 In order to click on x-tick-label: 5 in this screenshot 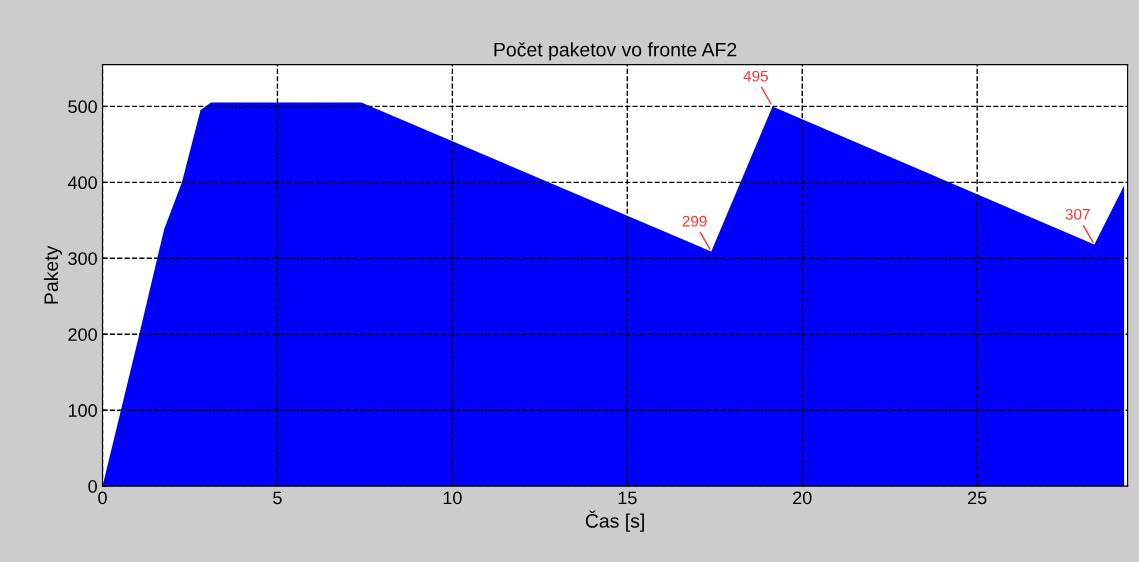, I will do `click(277, 498)`.